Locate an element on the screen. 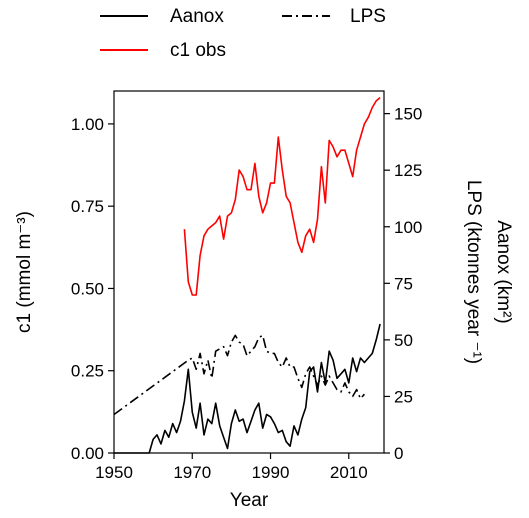  y-left-ticks: 0.00 0.25 0.50 0.75 1.00 is located at coordinates (92, 289).